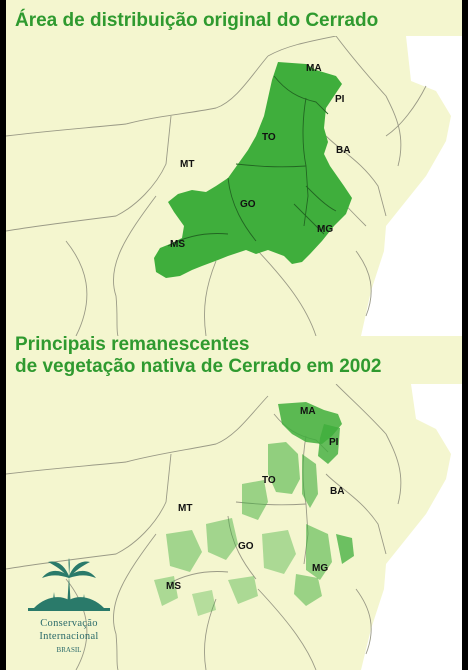 The width and height of the screenshot is (468, 670). I want to click on palm-tree-icon, so click(69, 584).